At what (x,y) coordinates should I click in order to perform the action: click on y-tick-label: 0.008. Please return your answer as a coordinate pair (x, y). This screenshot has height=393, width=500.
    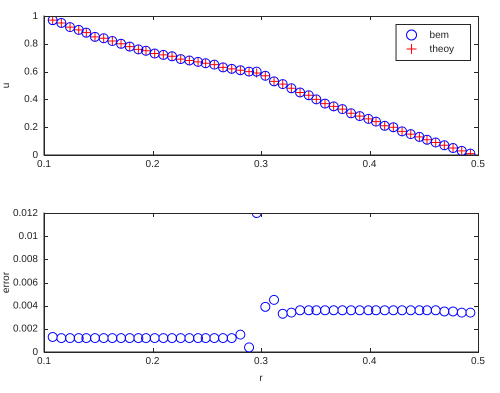
    Looking at the image, I should click on (25, 260).